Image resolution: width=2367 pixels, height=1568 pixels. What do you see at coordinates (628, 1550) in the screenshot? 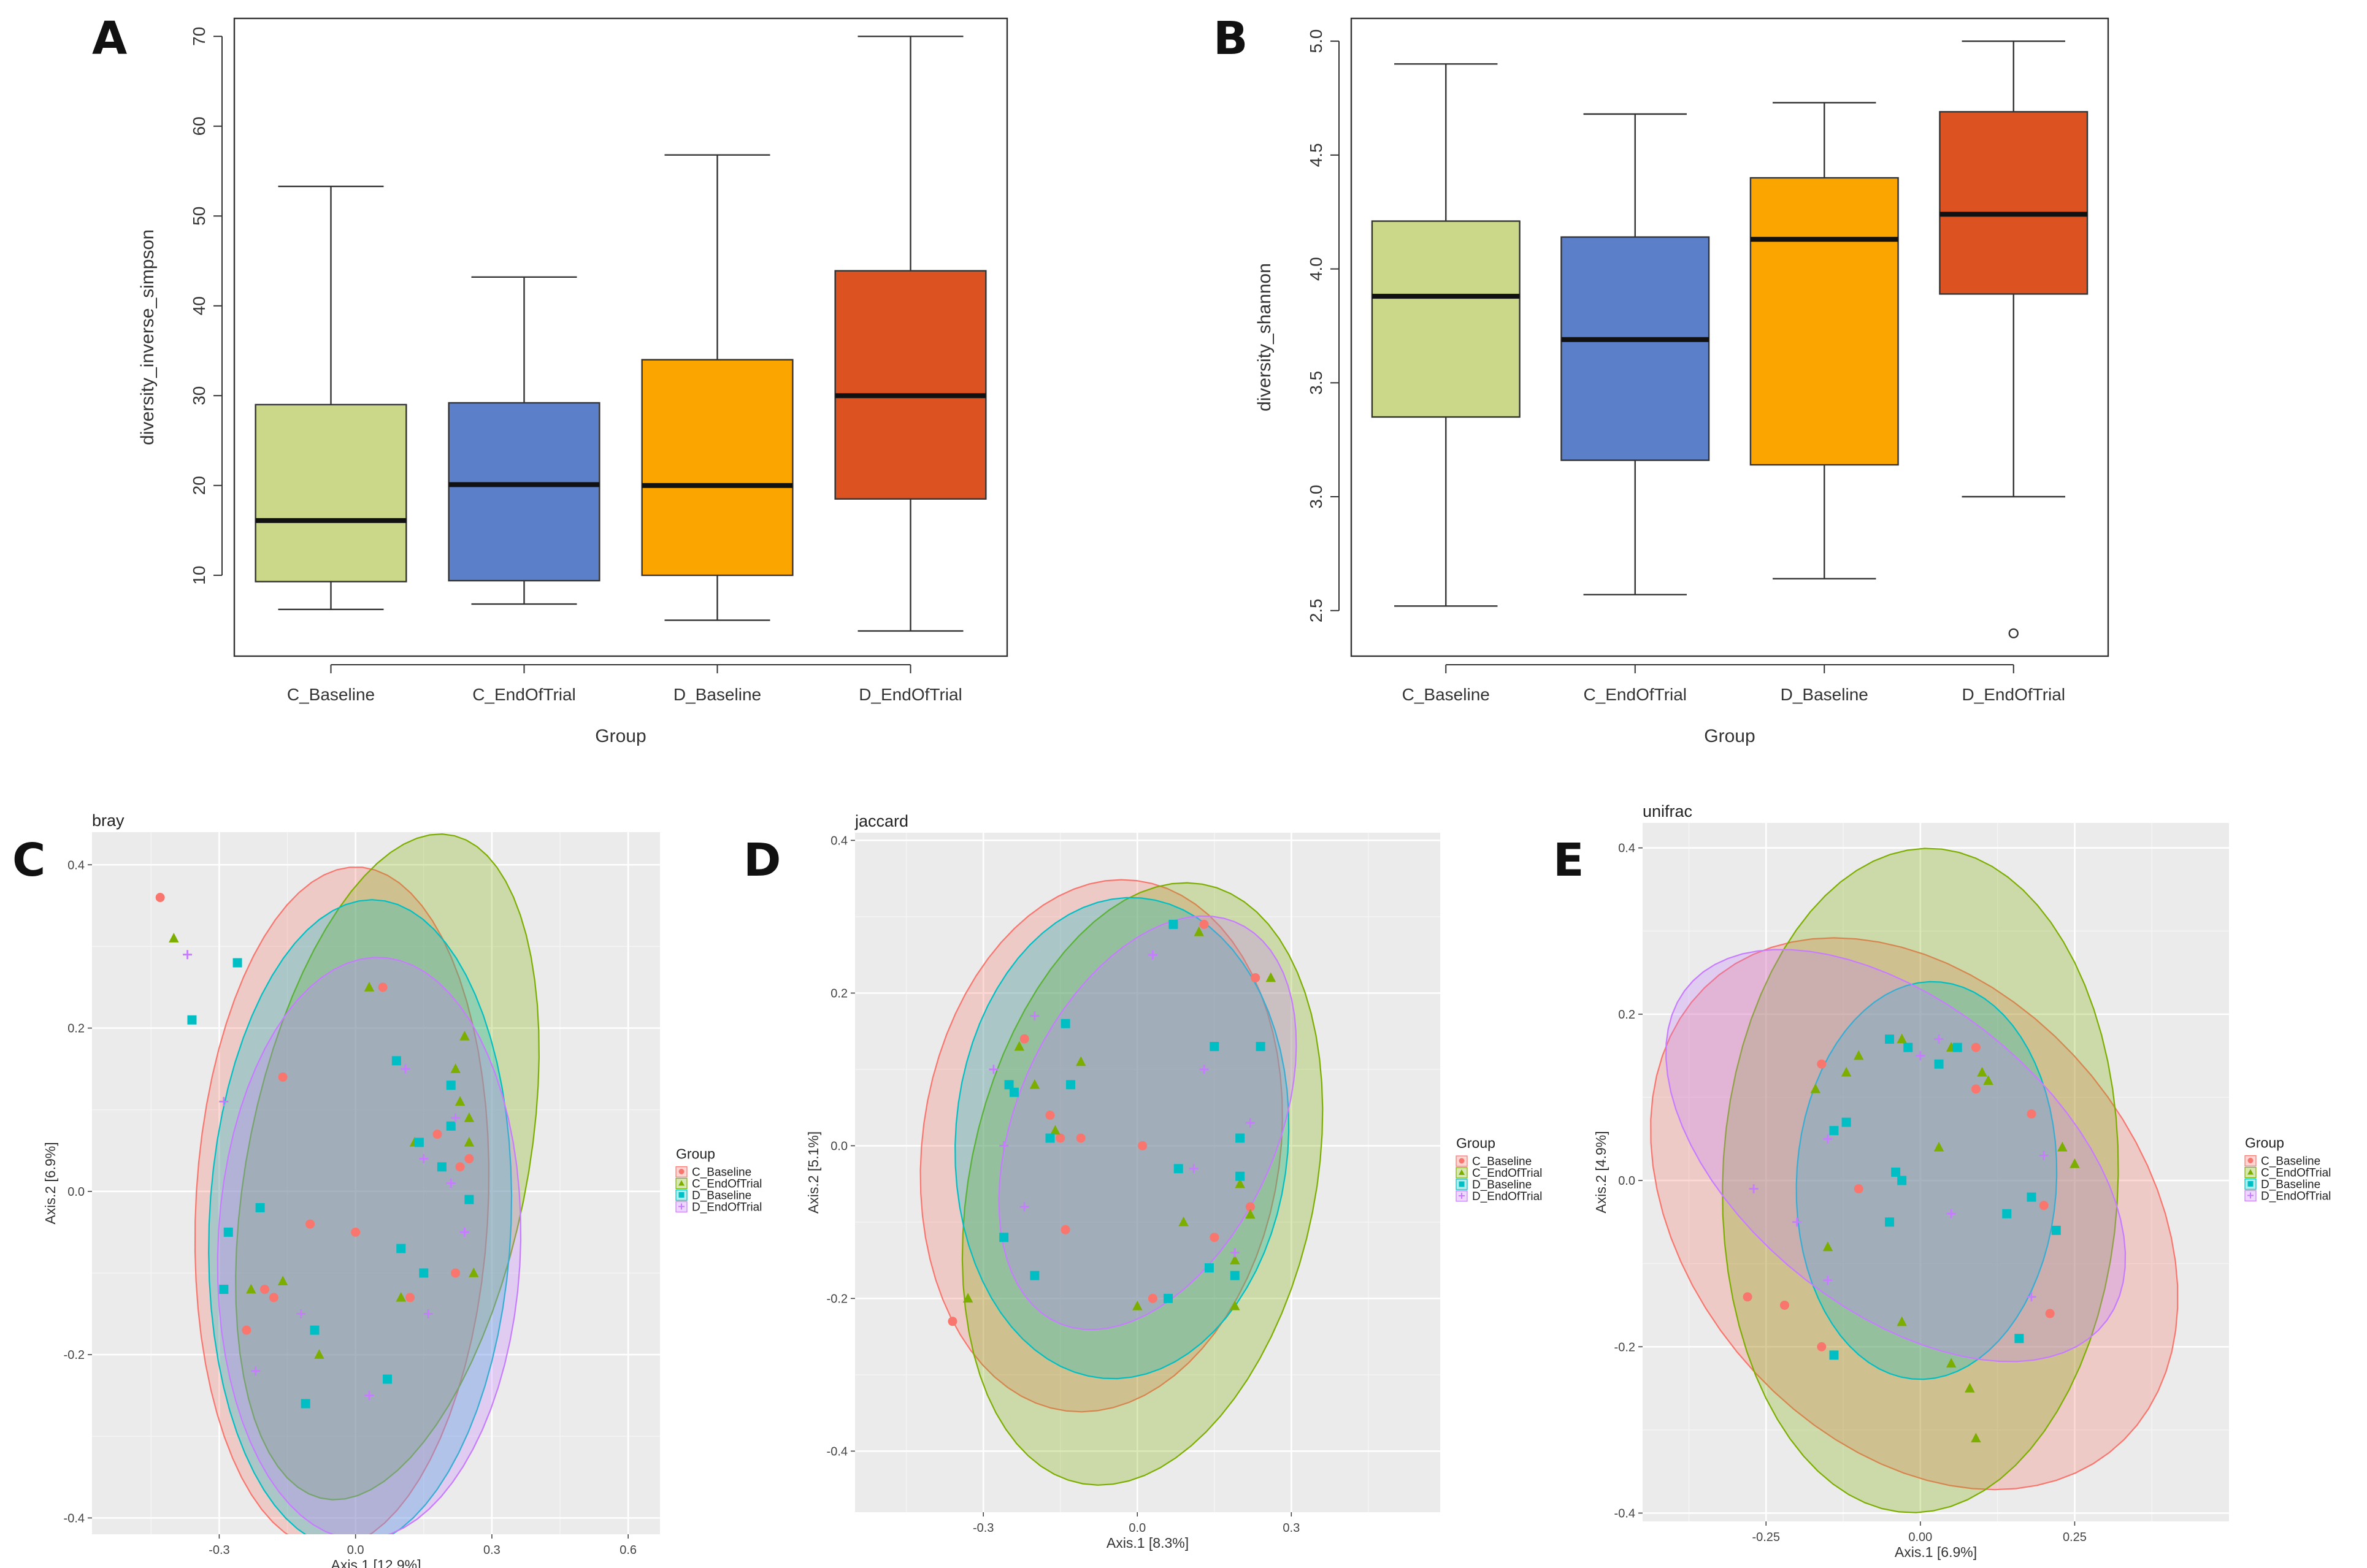
I see `x-tick-label: 0.6` at bounding box center [628, 1550].